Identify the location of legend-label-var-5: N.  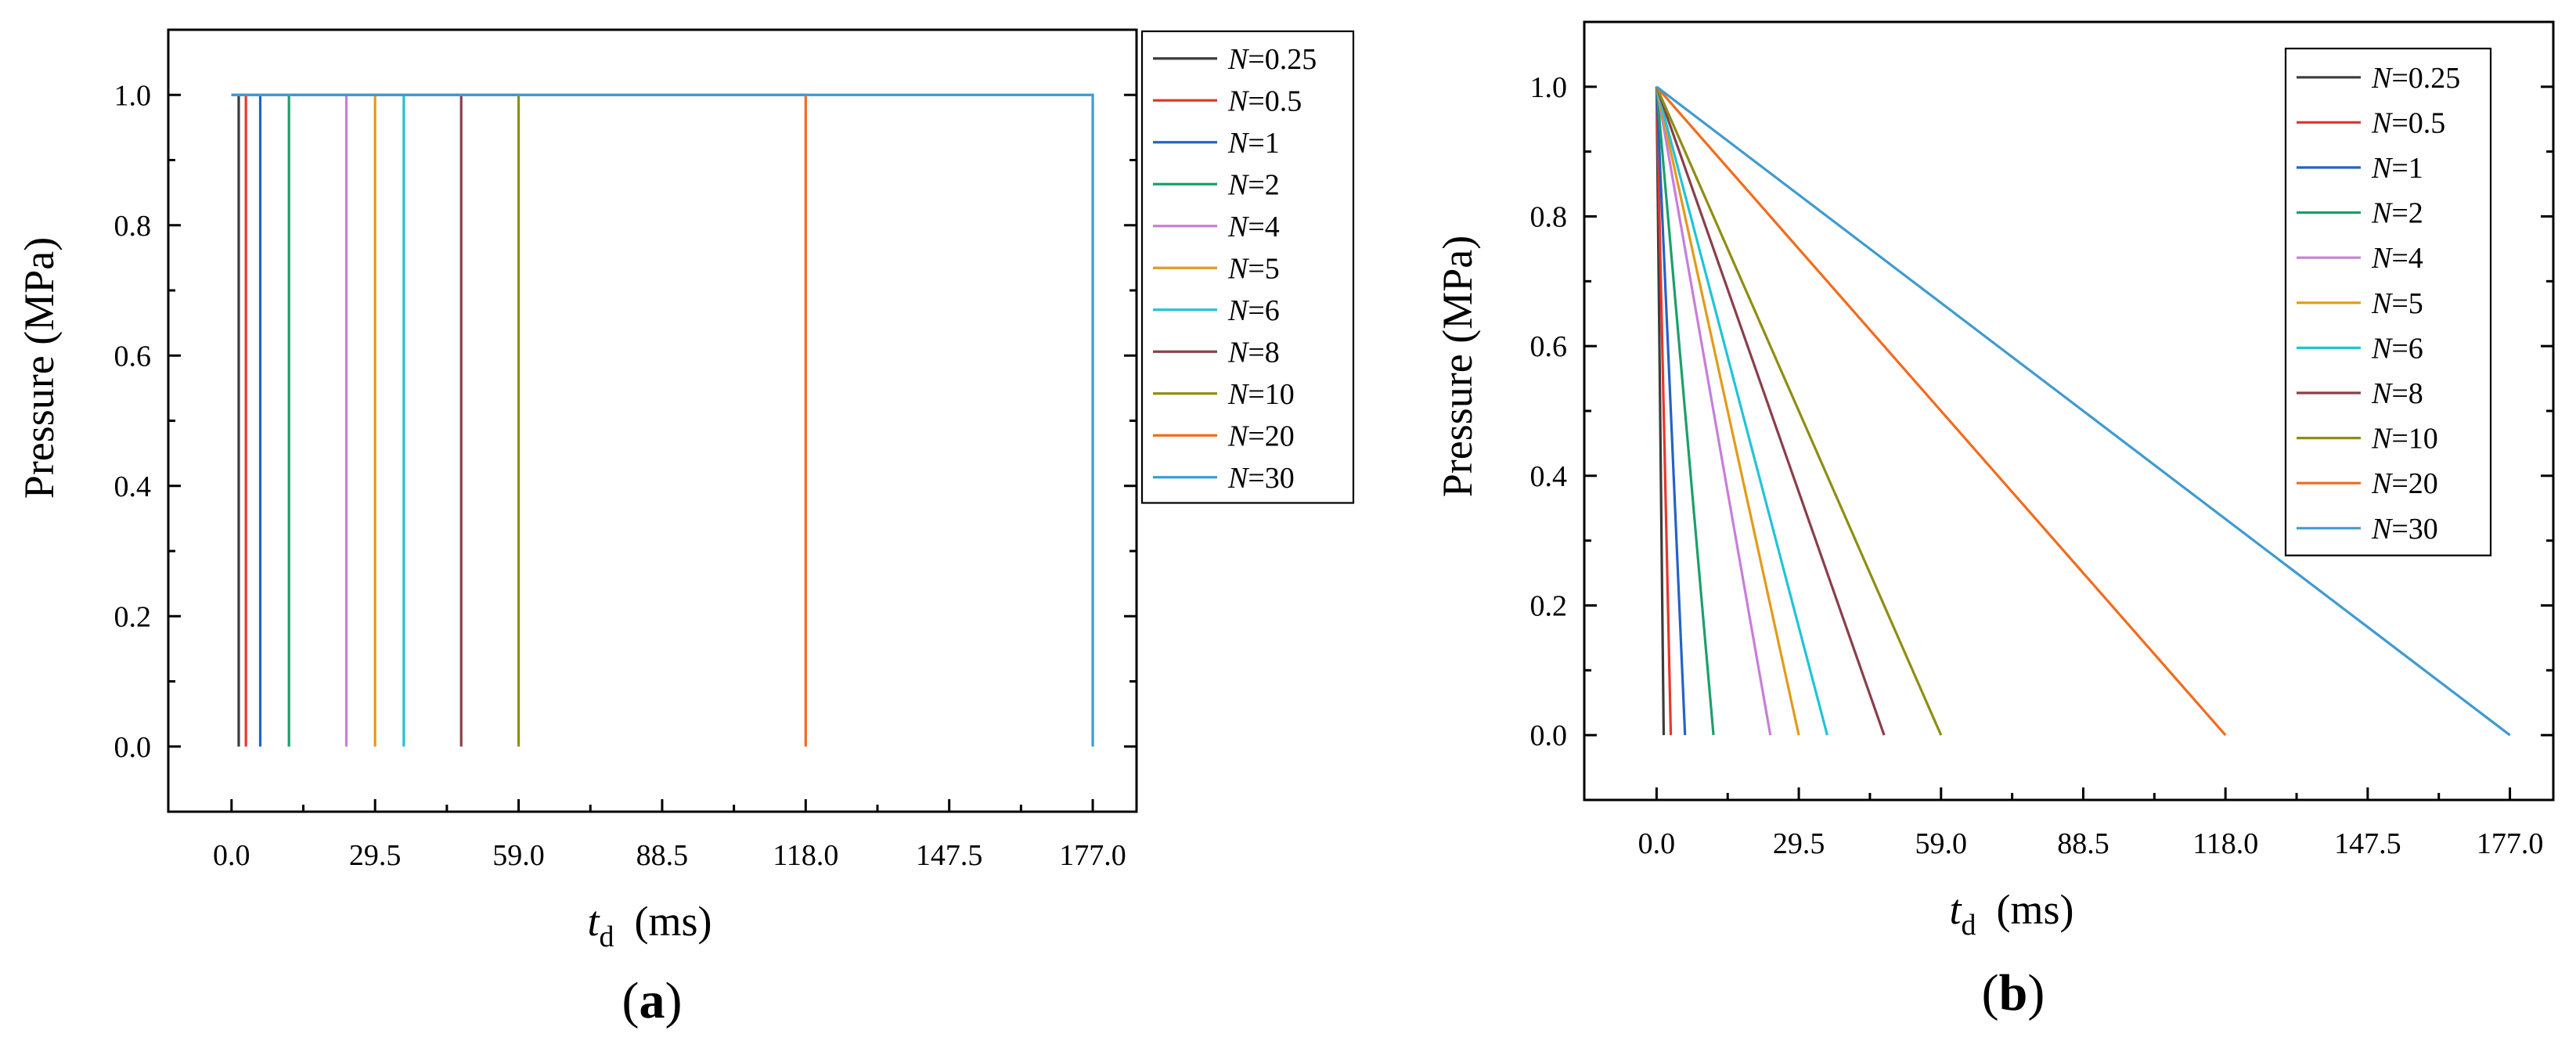
(2382, 303).